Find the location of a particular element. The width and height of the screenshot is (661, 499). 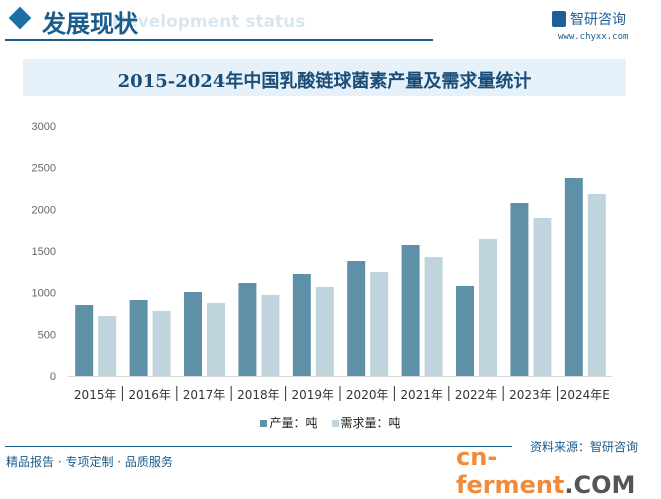

y-tick-label: 1000 is located at coordinates (44, 294).